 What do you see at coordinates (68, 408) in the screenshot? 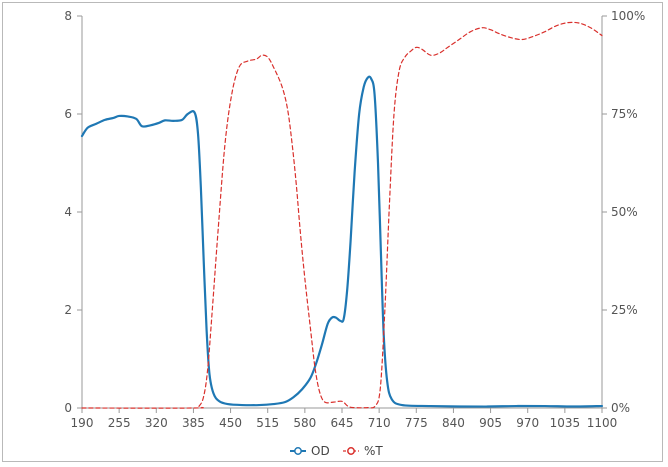
I see `y-left-tick-label: 0` at bounding box center [68, 408].